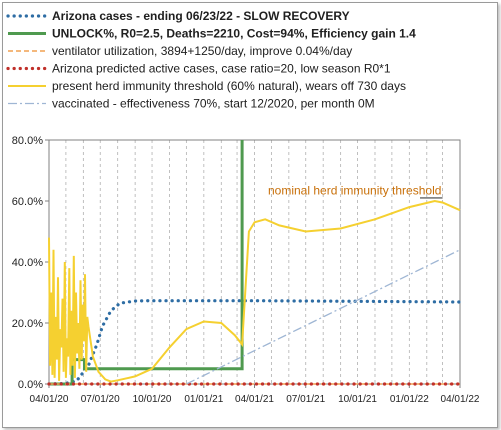 This screenshot has height=430, width=501. I want to click on x-tick-label: 07/01/21, so click(305, 399).